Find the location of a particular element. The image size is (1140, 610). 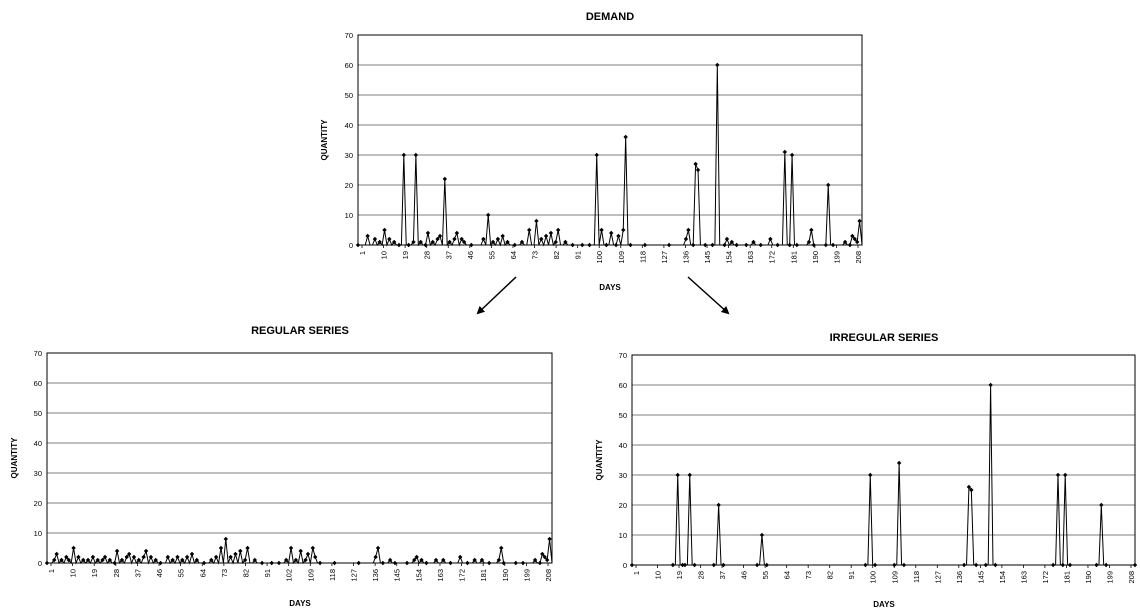

x-tick-label: 1 is located at coordinates (636, 573).